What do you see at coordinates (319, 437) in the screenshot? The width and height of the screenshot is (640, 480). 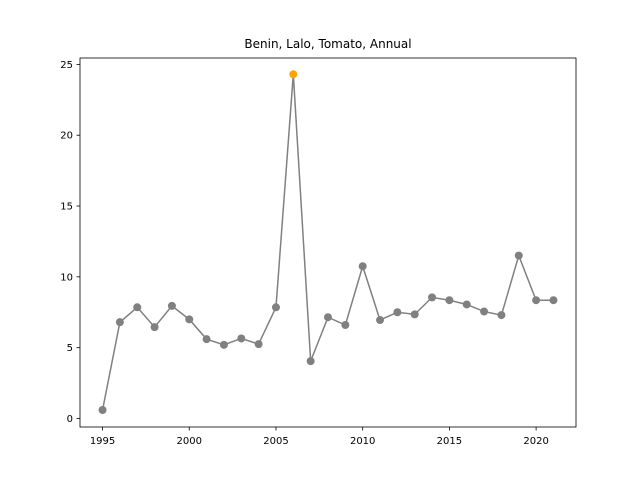 I see `x-axis: 1995 2000 2005 2010 2015 2020` at bounding box center [319, 437].